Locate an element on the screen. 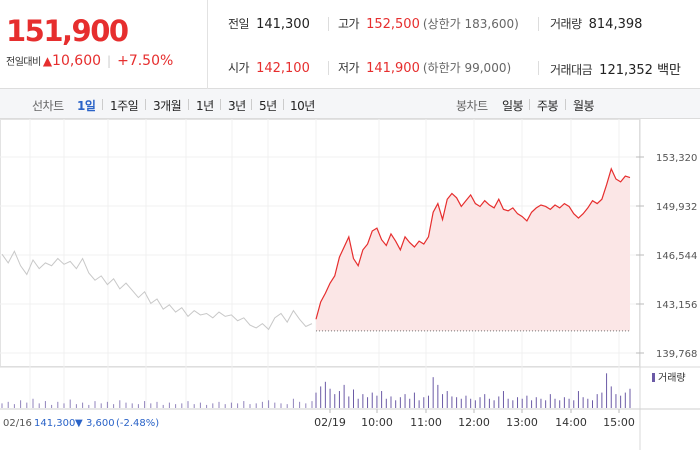 This screenshot has height=450, width=700. y-tick-label: 149,932 is located at coordinates (676, 207).